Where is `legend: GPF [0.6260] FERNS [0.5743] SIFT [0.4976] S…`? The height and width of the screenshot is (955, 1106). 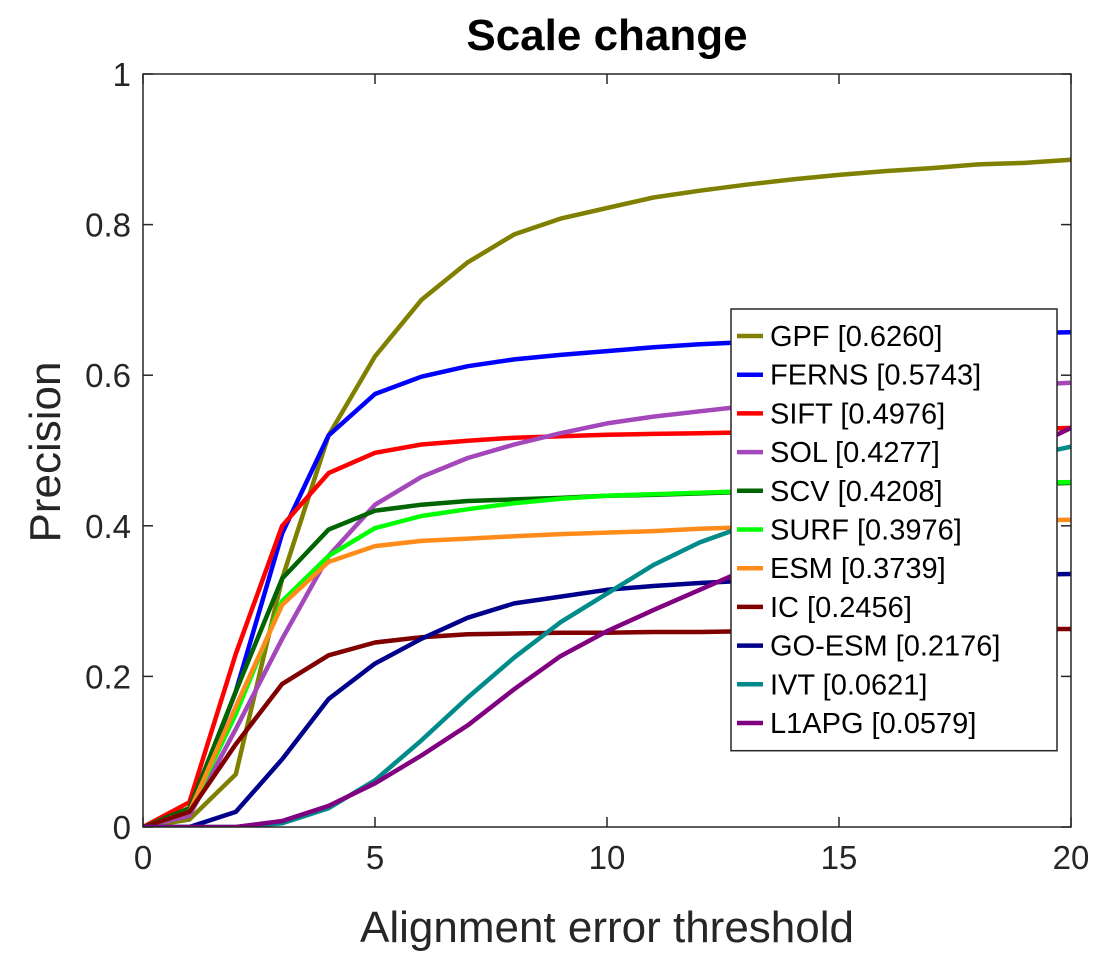
legend: GPF [0.6260] FERNS [0.5743] SIFT [0.4976] S… is located at coordinates (894, 530).